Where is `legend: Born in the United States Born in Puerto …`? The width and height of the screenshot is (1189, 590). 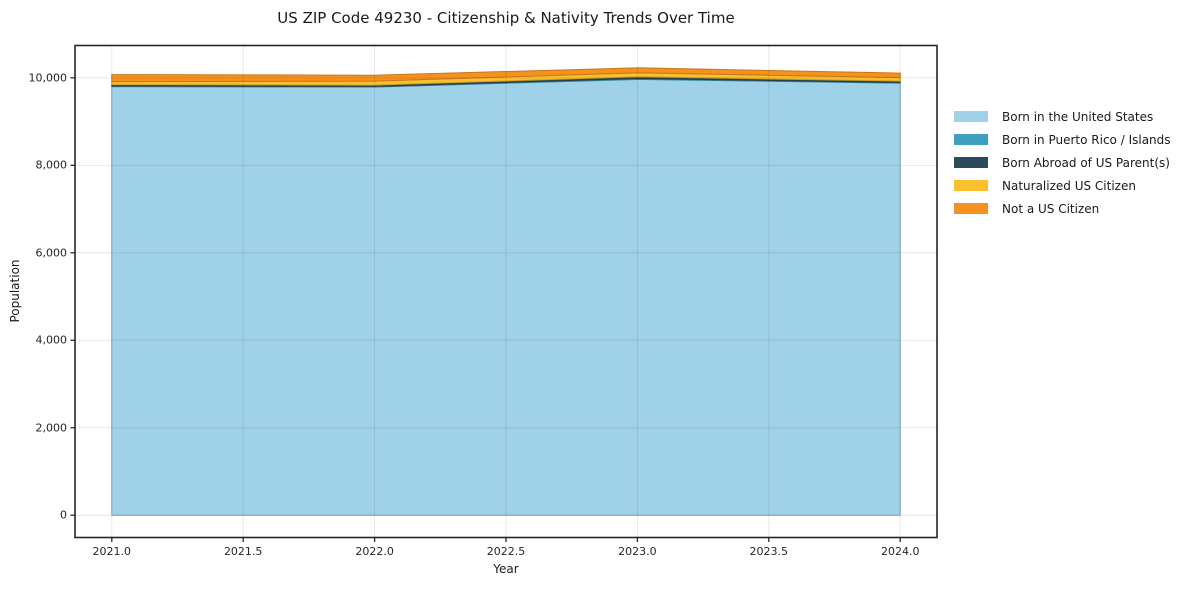
legend: Born in the United States Born in Puerto … is located at coordinates (1062, 162).